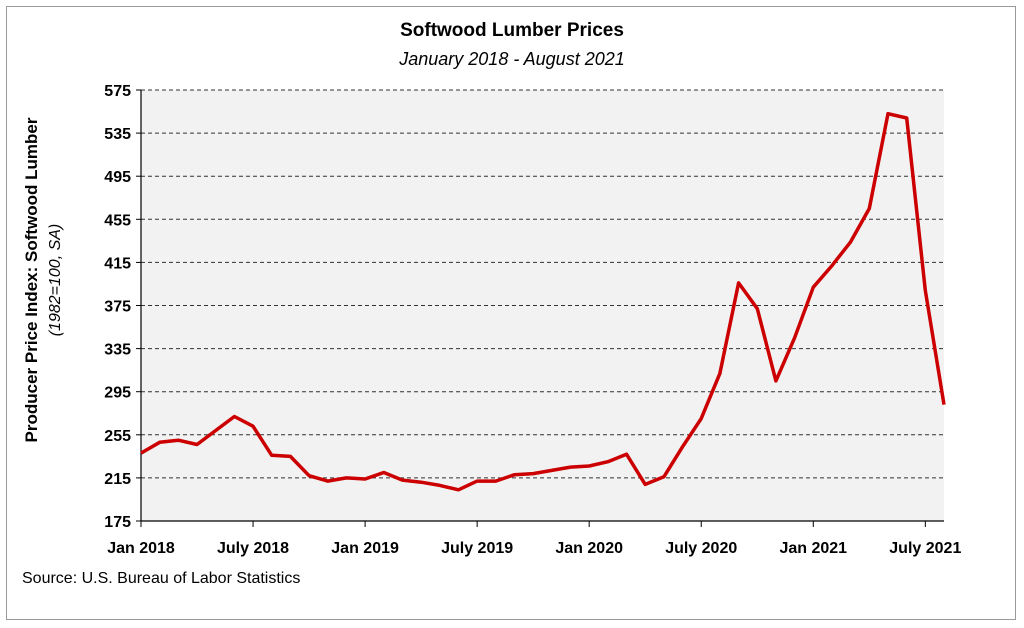 The height and width of the screenshot is (628, 1024). What do you see at coordinates (117, 393) in the screenshot?
I see `y-tick-label: 295` at bounding box center [117, 393].